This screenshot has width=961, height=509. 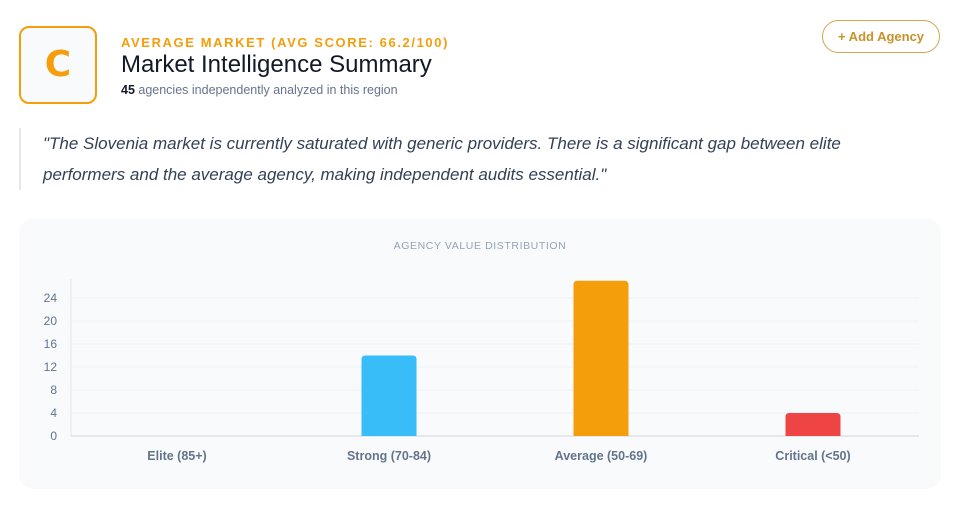 I want to click on page-title: Market Intelligence Summary, so click(x=276, y=64).